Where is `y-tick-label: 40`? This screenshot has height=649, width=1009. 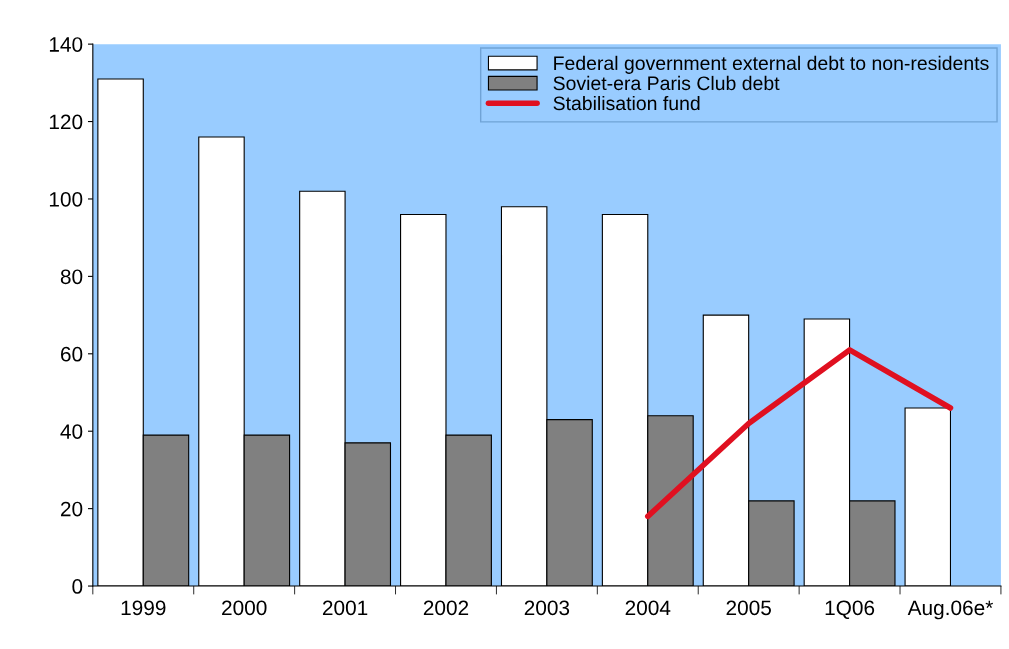 y-tick-label: 40 is located at coordinates (71, 431).